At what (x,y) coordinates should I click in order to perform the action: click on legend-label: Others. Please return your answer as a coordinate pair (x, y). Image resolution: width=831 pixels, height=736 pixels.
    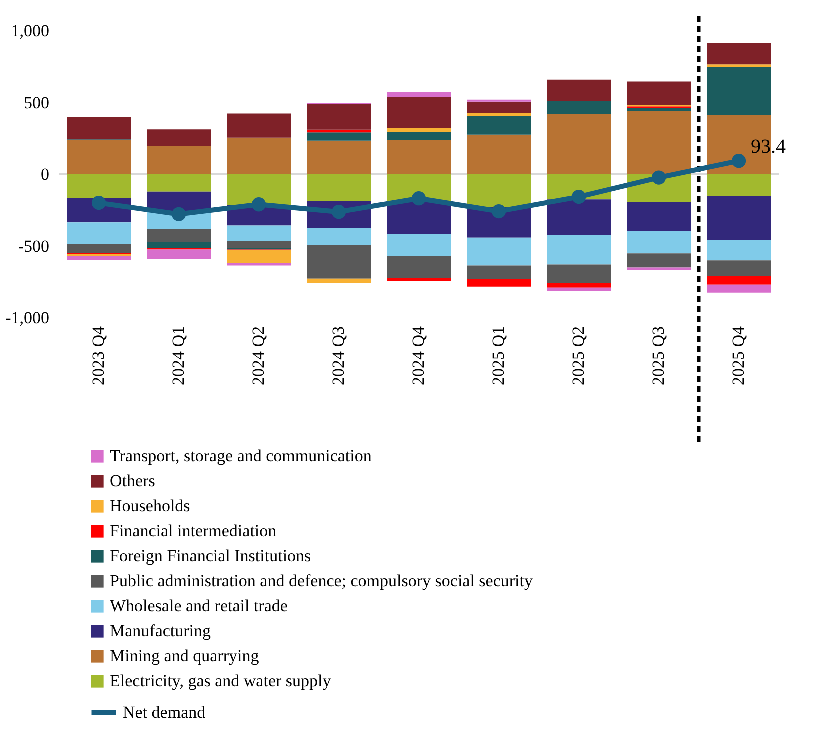
    Looking at the image, I should click on (133, 481).